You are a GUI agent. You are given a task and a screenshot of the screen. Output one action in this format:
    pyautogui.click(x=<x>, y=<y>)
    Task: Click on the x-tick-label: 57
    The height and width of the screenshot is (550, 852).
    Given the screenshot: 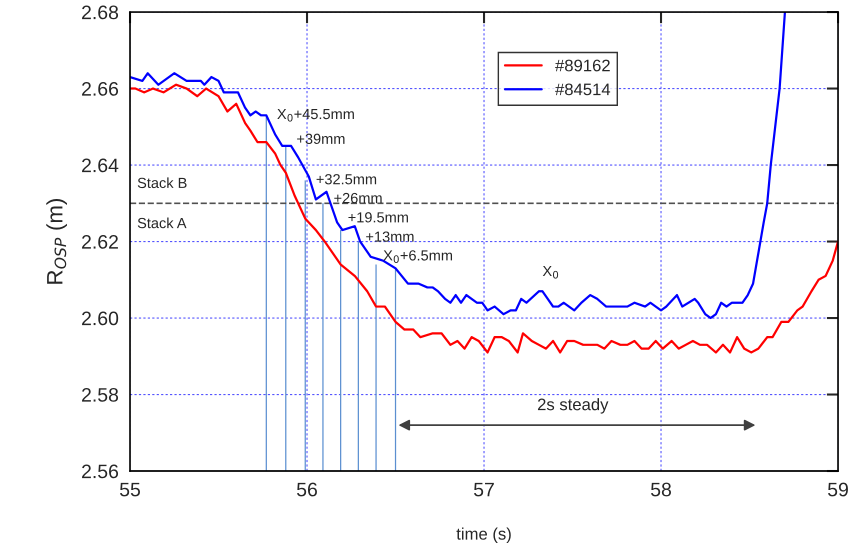 What is the action you would take?
    pyautogui.click(x=484, y=489)
    